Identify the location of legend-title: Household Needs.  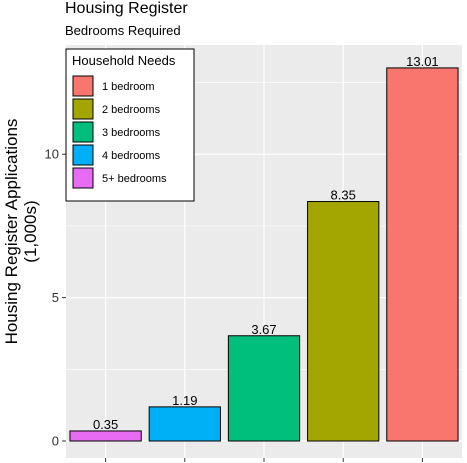
(124, 60).